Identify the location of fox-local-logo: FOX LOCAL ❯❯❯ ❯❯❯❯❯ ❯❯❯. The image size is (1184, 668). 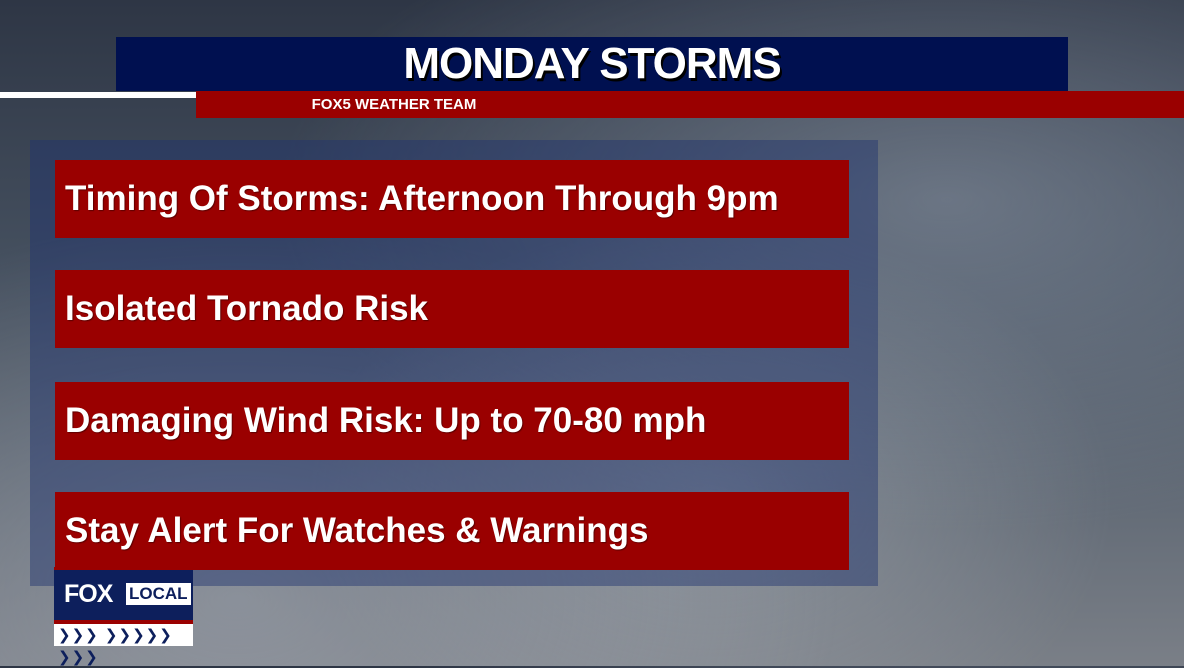
(123, 616).